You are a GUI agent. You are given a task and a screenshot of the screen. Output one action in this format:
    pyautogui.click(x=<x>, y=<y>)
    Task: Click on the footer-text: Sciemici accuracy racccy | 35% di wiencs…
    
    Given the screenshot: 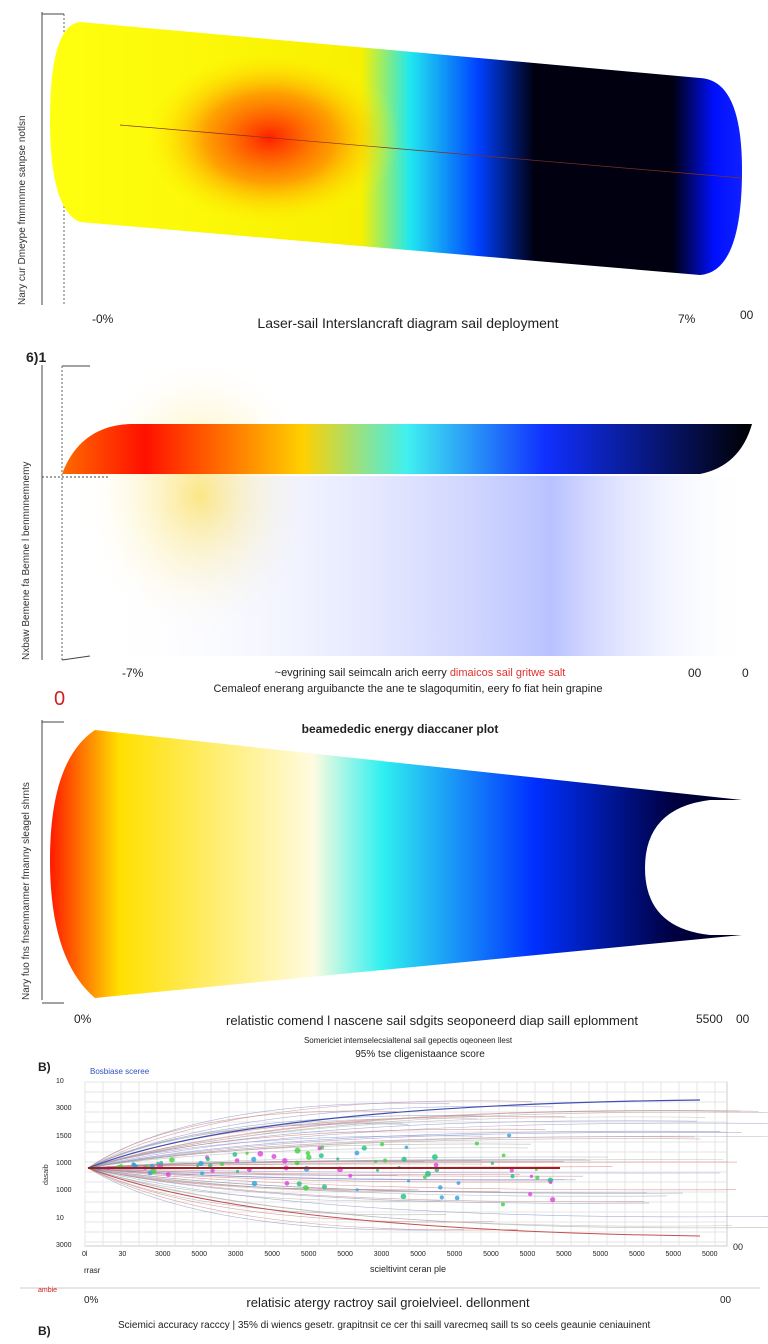 What is the action you would take?
    pyautogui.click(x=384, y=1325)
    